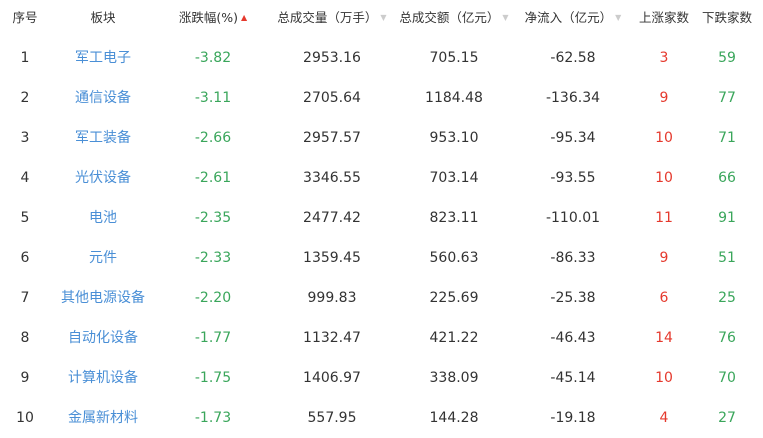 The width and height of the screenshot is (763, 438). What do you see at coordinates (213, 338) in the screenshot?
I see `cell-change: -1.77` at bounding box center [213, 338].